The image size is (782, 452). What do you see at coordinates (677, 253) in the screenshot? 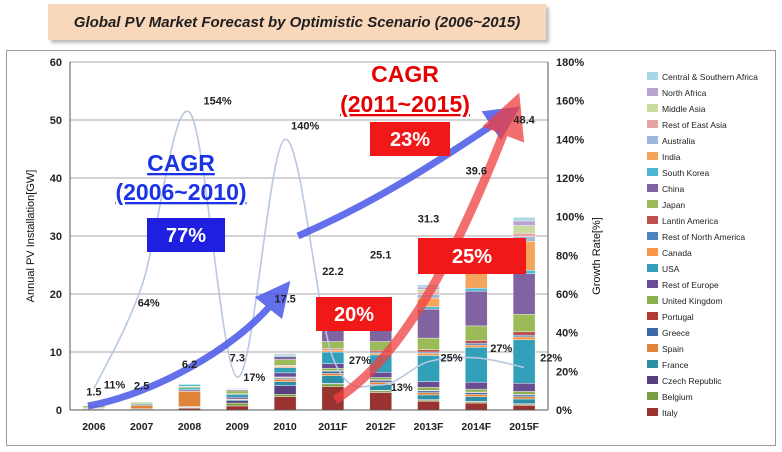
I see `legend-label: Canada` at bounding box center [677, 253].